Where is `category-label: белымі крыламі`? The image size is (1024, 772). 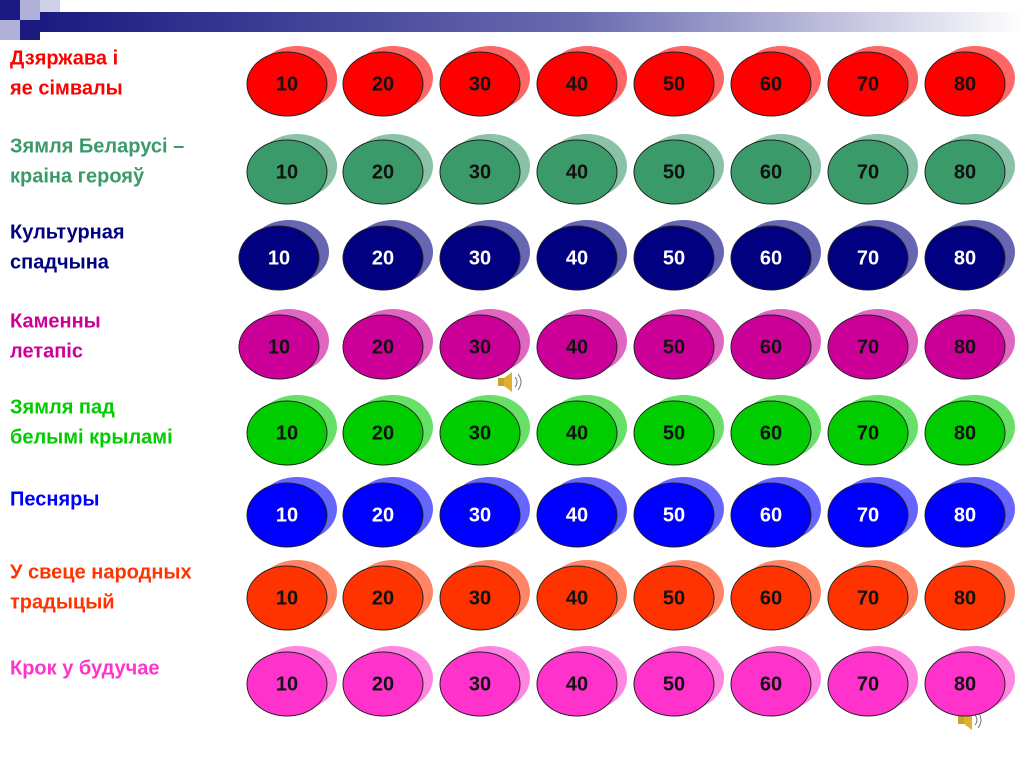 category-label: белымі крыламі is located at coordinates (91, 437).